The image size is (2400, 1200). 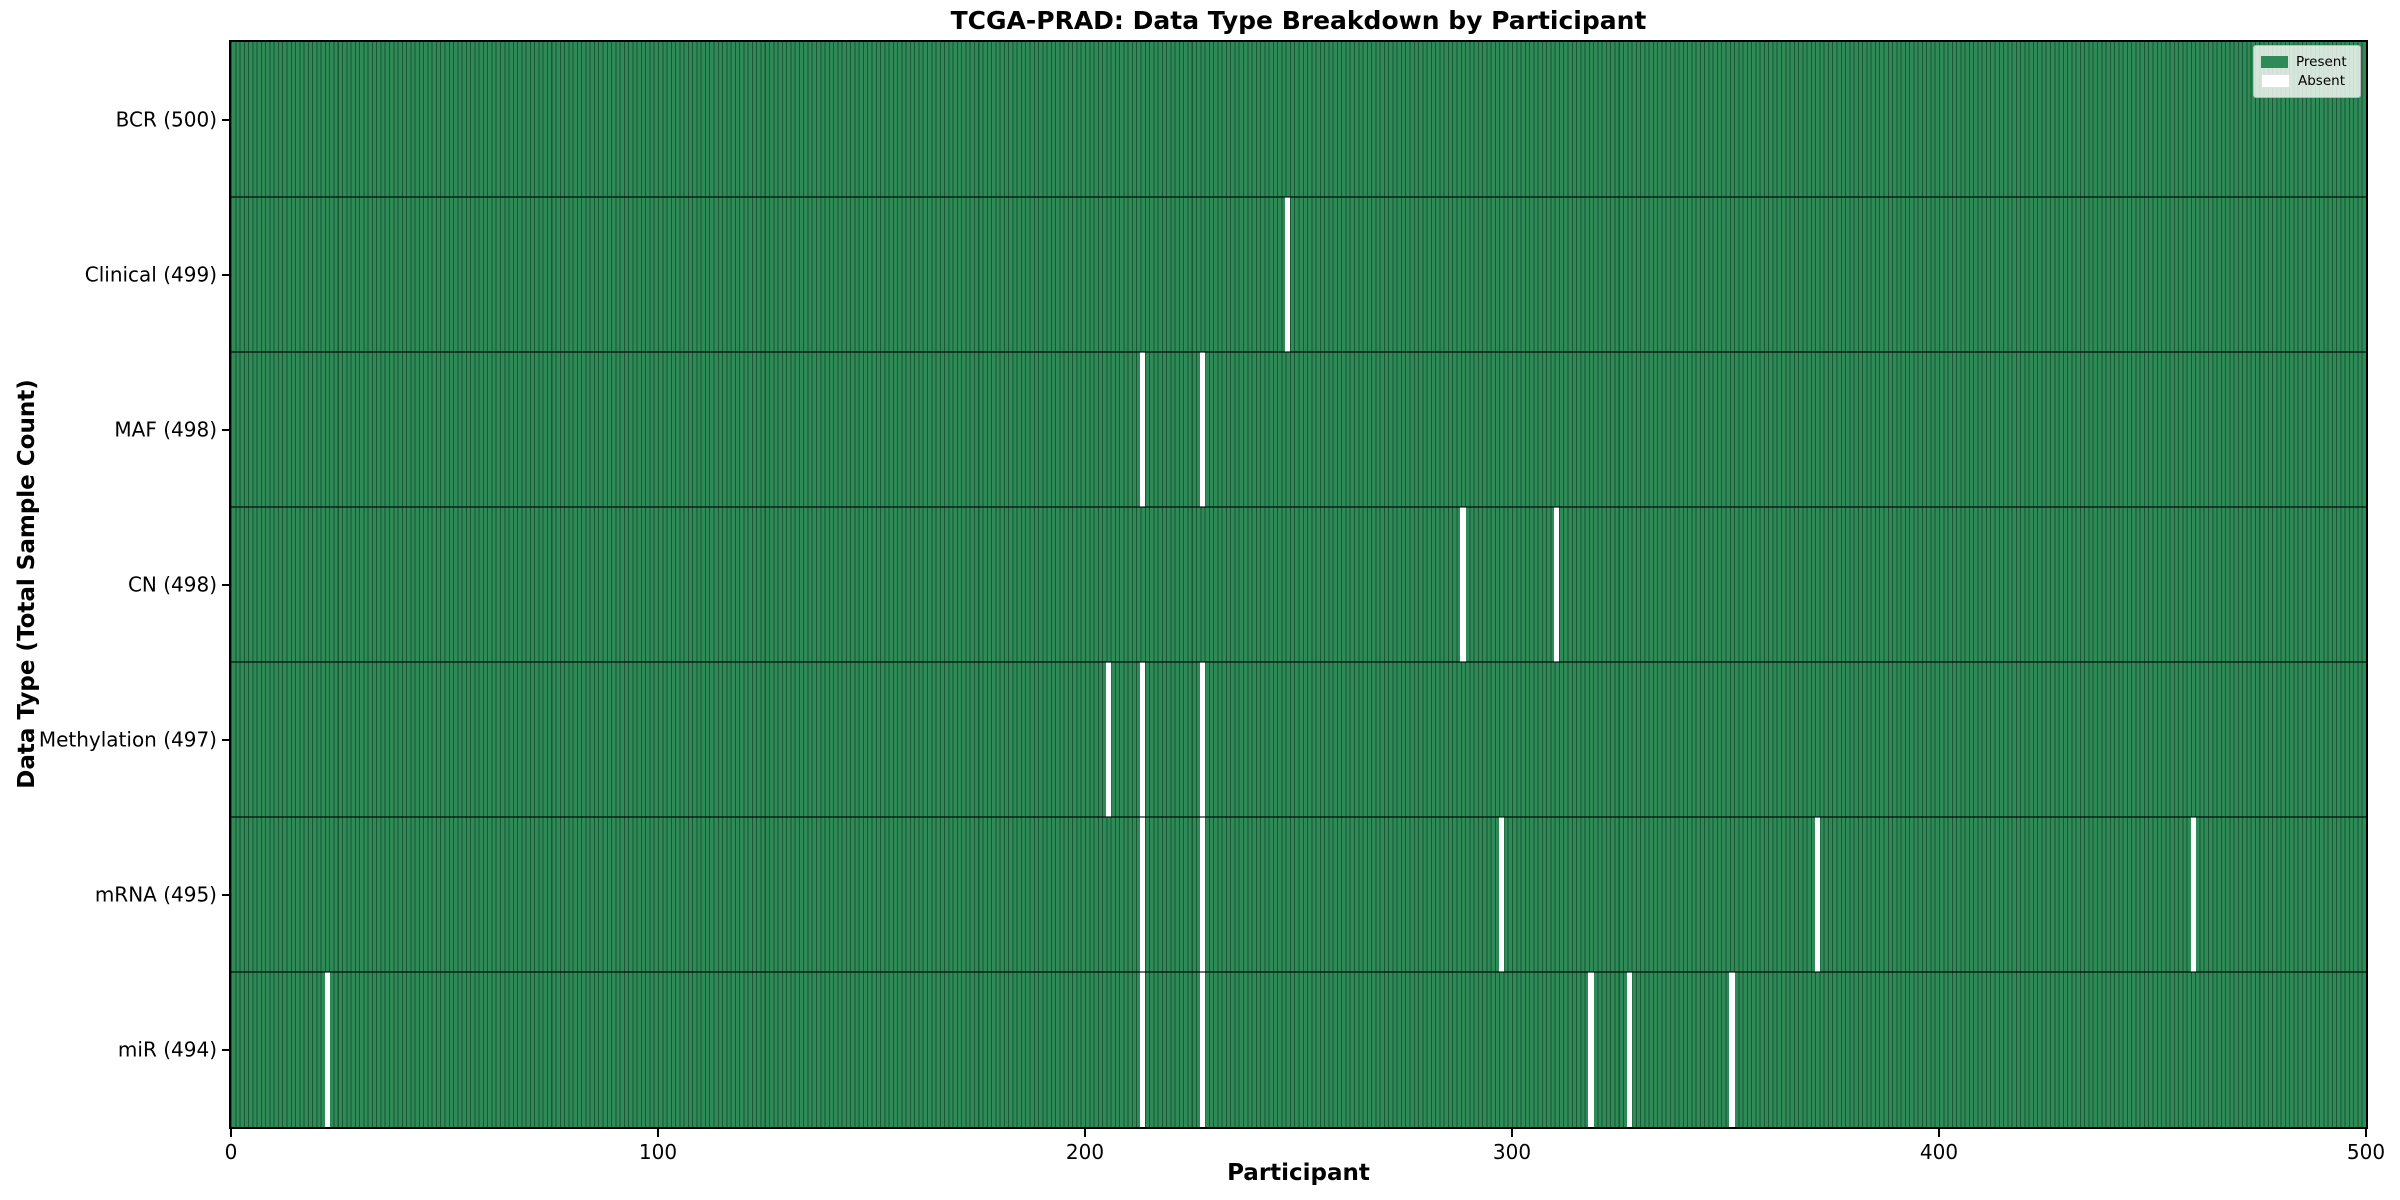 I want to click on y-tick-label: miR (494), so click(x=167, y=1049).